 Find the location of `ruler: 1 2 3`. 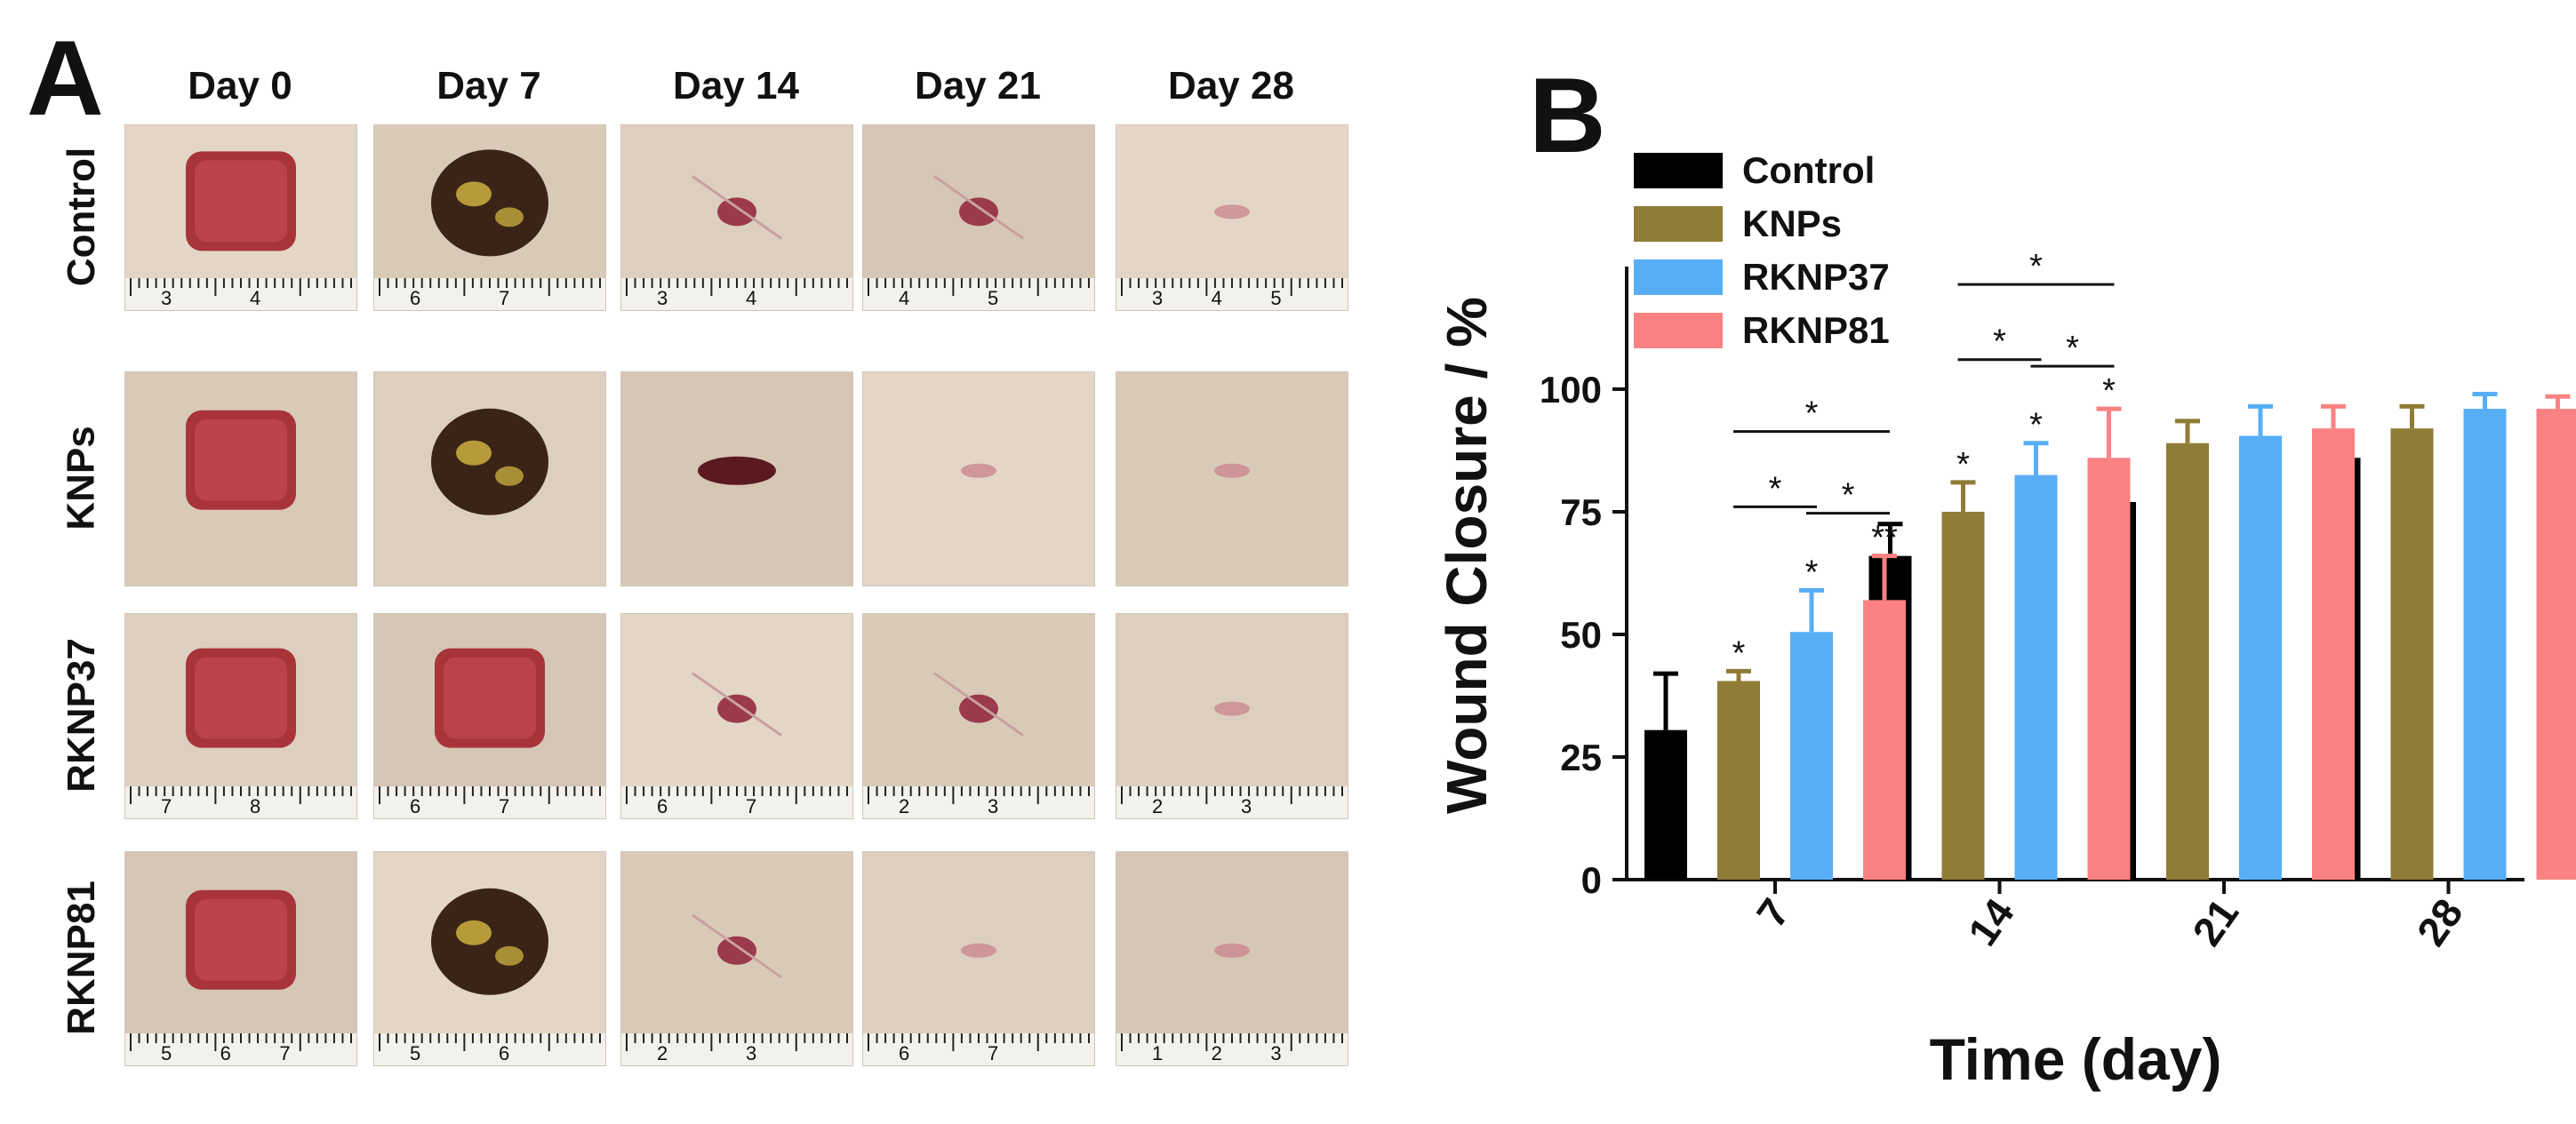

ruler: 1 2 3 is located at coordinates (1232, 1049).